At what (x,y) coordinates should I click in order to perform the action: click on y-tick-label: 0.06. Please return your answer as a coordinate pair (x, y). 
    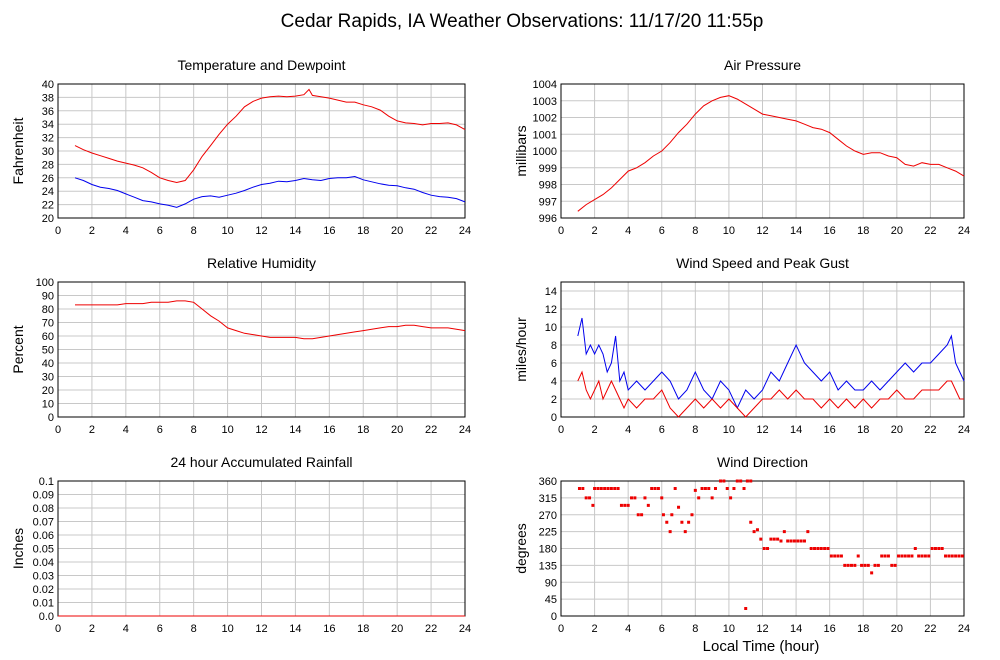
    Looking at the image, I should click on (43, 536).